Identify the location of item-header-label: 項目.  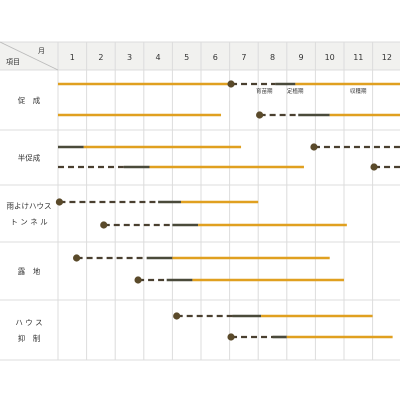
(13, 62).